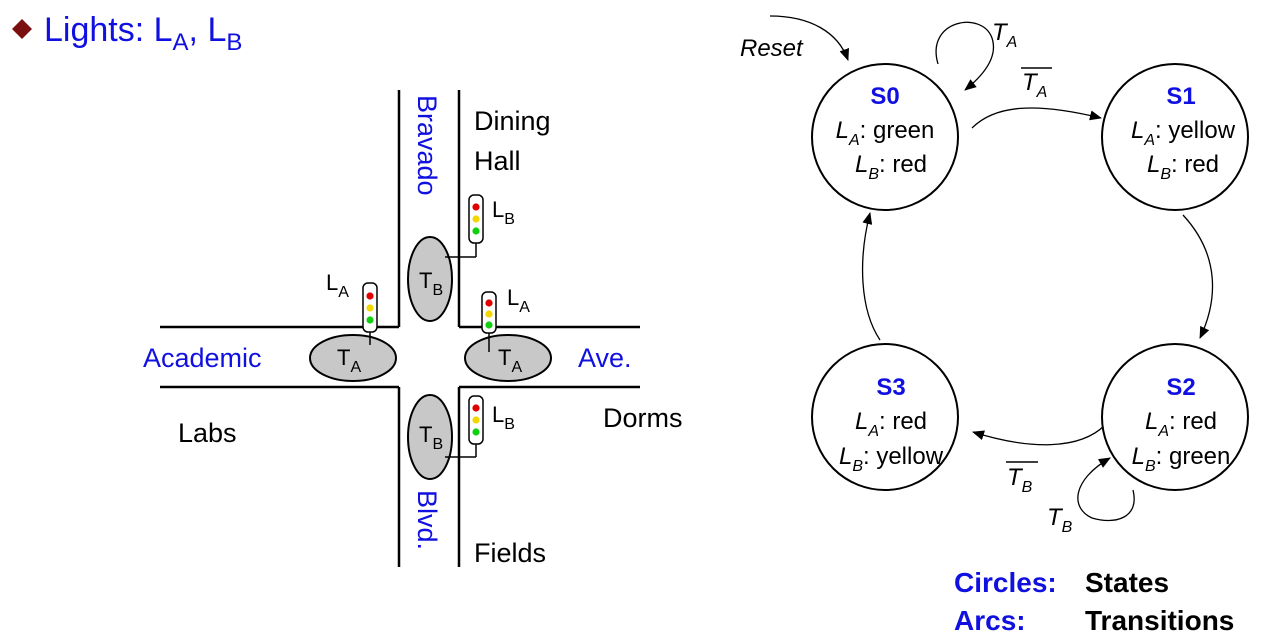 Image resolution: width=1274 pixels, height=639 pixels. I want to click on street-name-academic: Academic, so click(202, 358).